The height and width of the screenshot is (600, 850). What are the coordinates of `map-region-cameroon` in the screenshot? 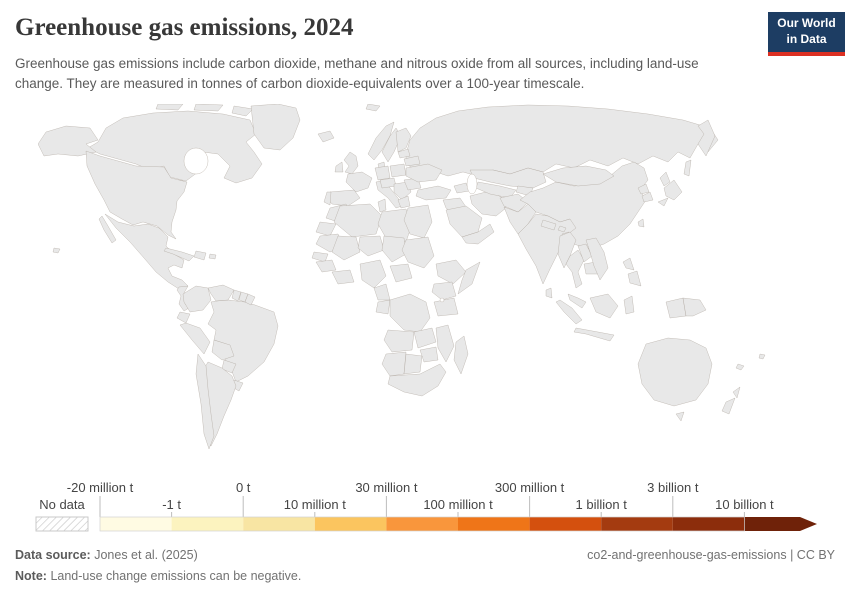 It's located at (382, 292).